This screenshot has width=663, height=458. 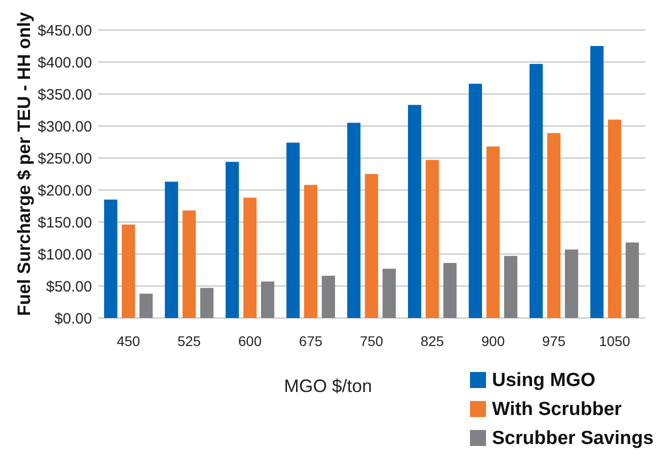 What do you see at coordinates (24, 164) in the screenshot?
I see `y-axis-title: Fuel Surcharge $ per TEU - HH only` at bounding box center [24, 164].